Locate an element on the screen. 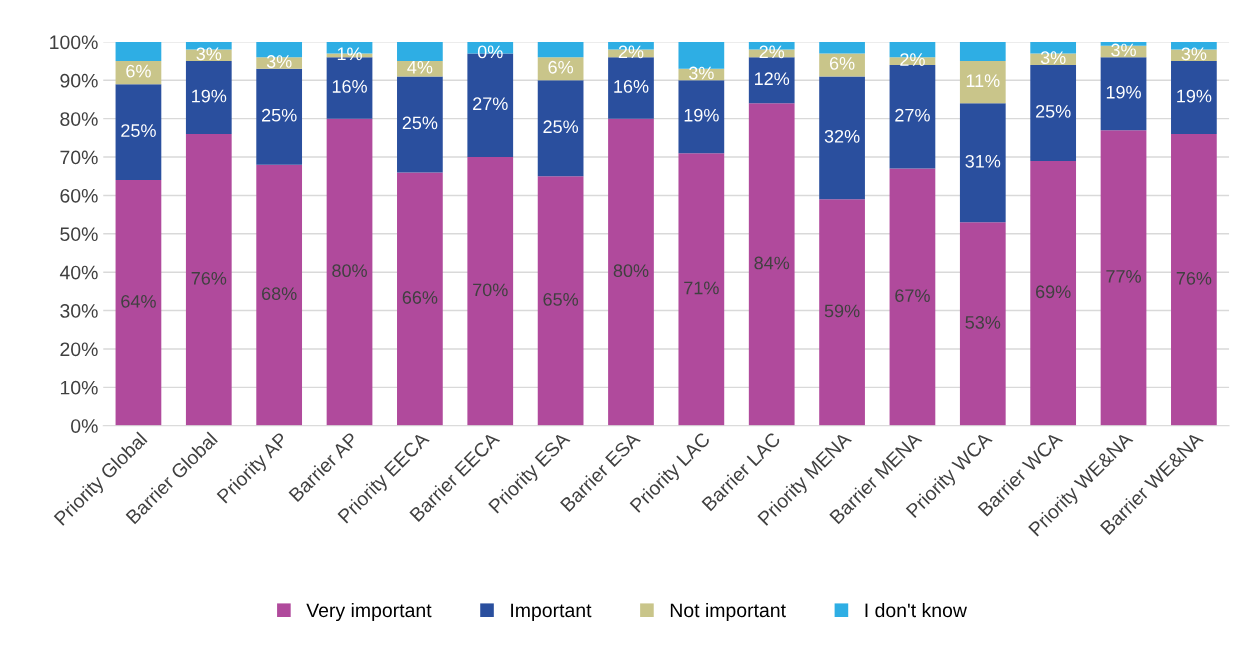  data-label: 67% is located at coordinates (912, 295).